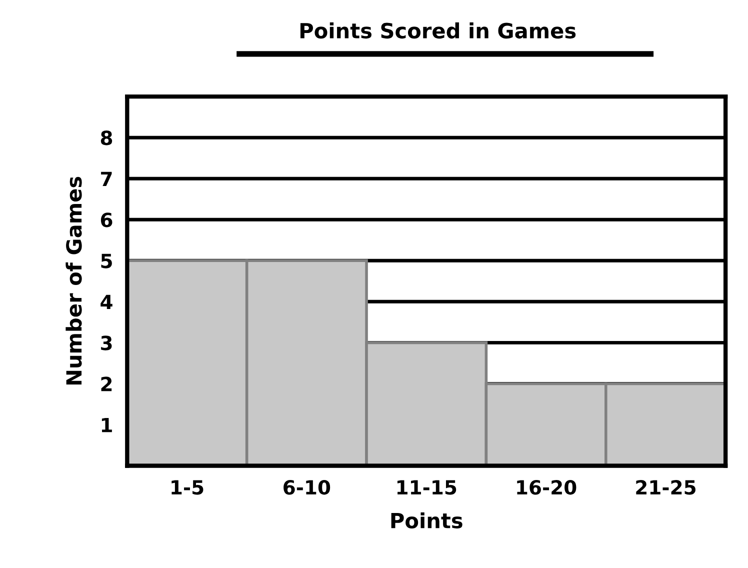 The width and height of the screenshot is (748, 568). What do you see at coordinates (426, 487) in the screenshot?
I see `x-tick-label: 11-15` at bounding box center [426, 487].